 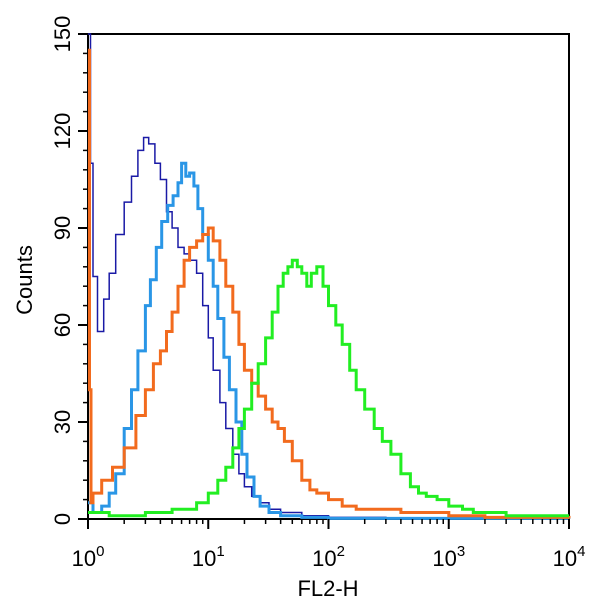 What do you see at coordinates (62, 34) in the screenshot?
I see `y-tick-label: 150` at bounding box center [62, 34].